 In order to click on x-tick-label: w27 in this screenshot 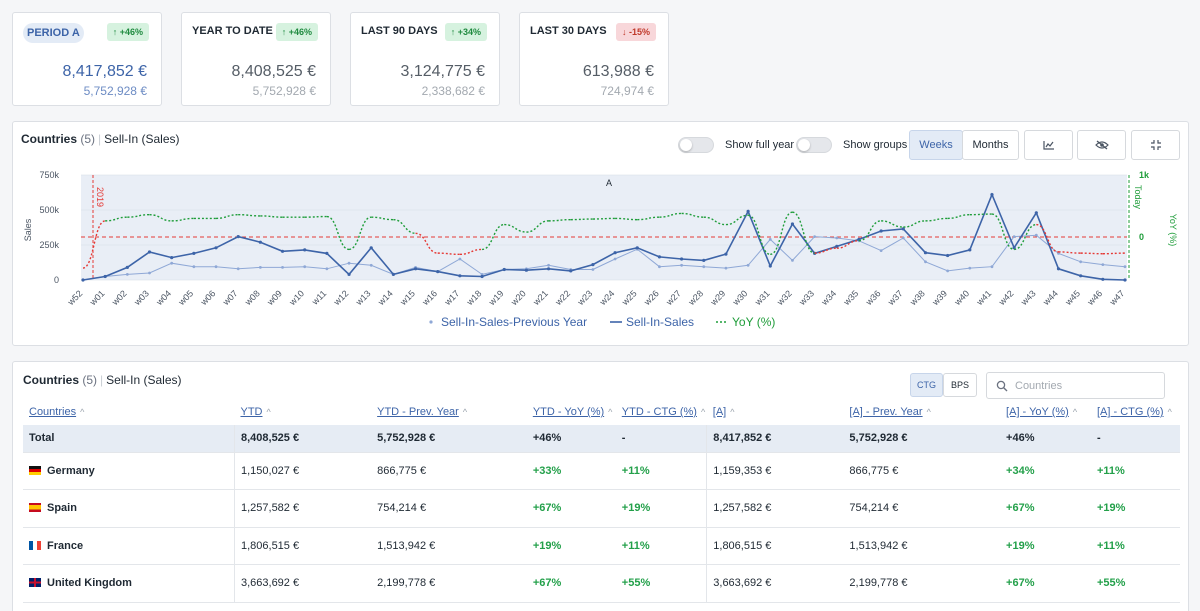, I will do `click(673, 297)`.